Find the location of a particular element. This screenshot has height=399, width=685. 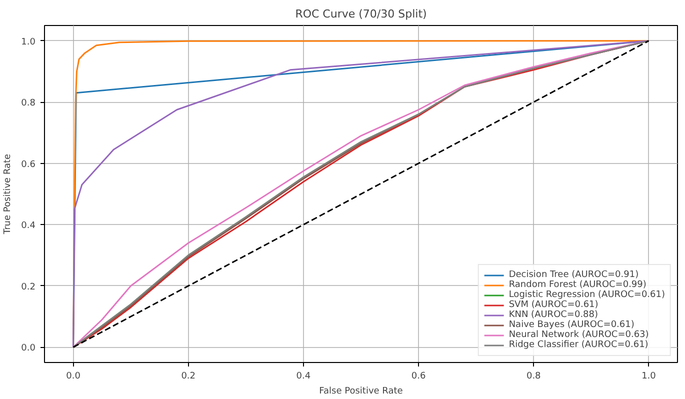

x-tick-label: 0.0 is located at coordinates (73, 377).